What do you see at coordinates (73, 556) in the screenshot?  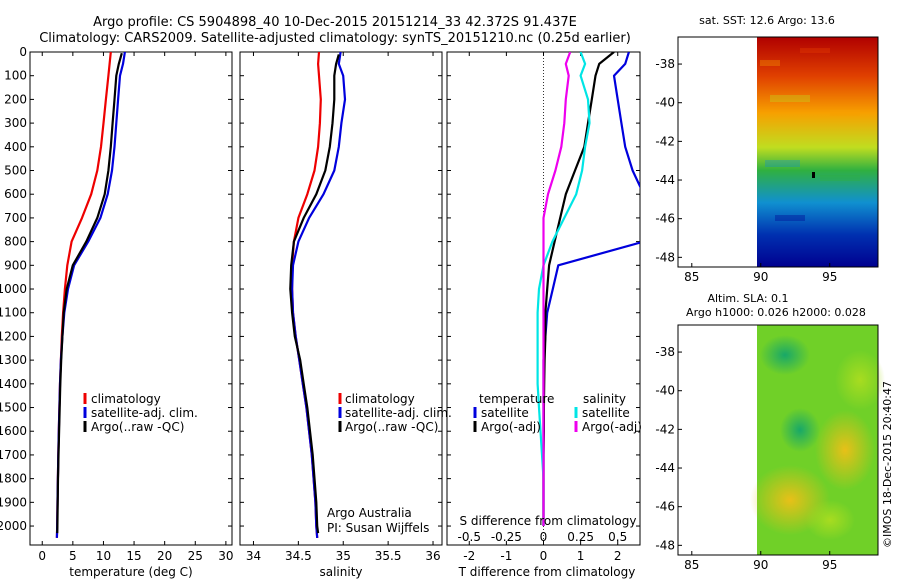 I see `x-tick-label: 5` at bounding box center [73, 556].